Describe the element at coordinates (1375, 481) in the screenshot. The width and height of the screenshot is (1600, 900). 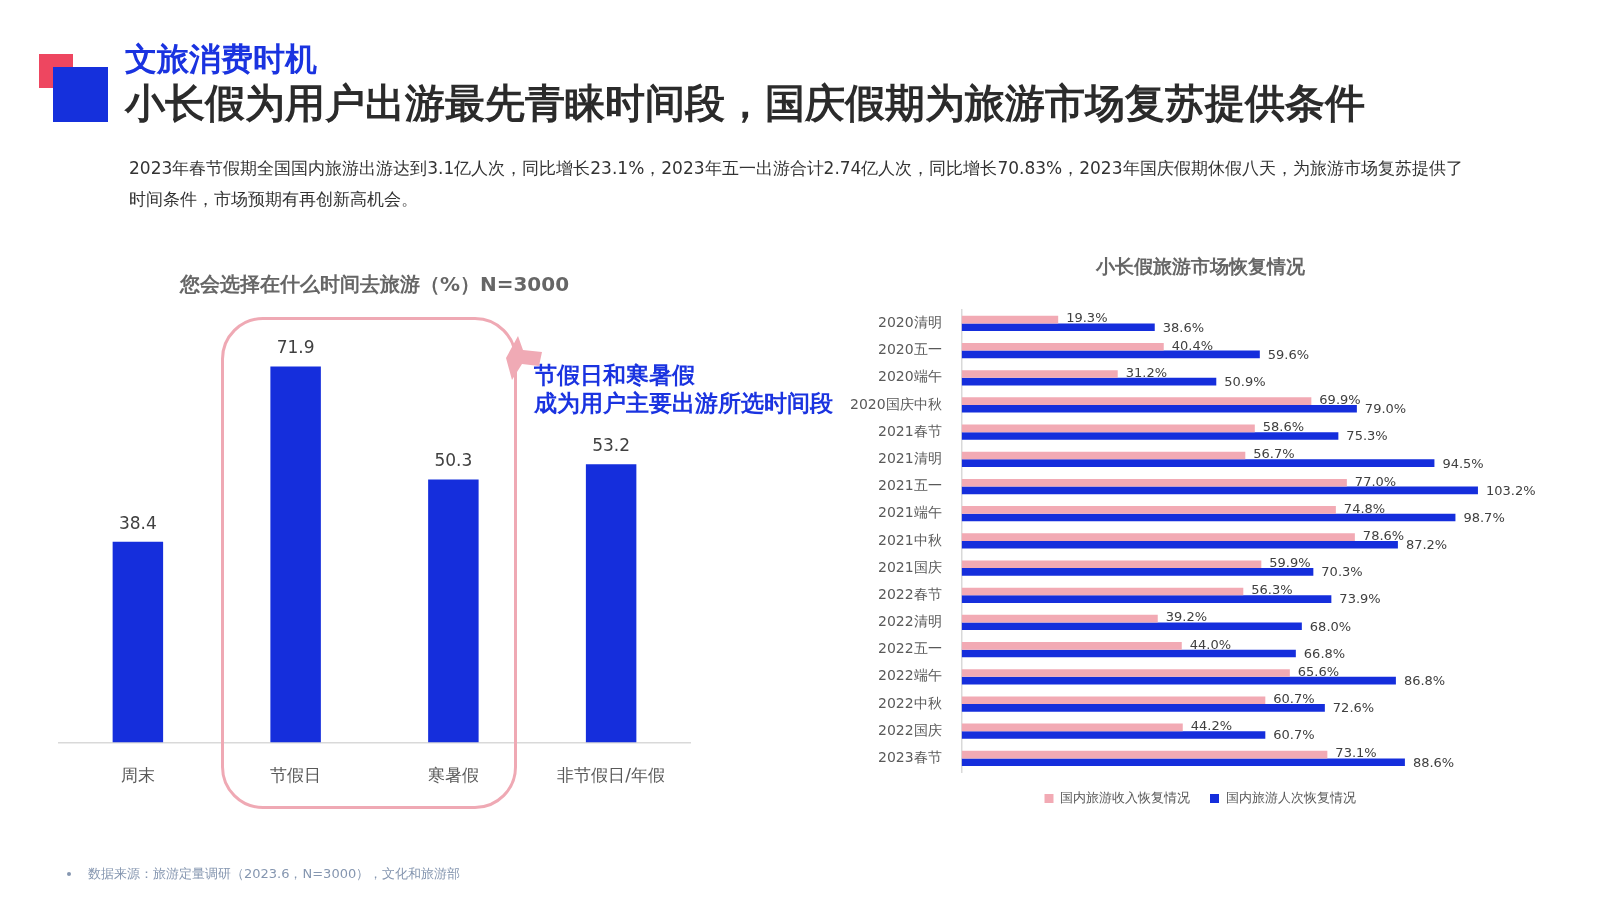
I see `data-label: 77.0%` at that location.